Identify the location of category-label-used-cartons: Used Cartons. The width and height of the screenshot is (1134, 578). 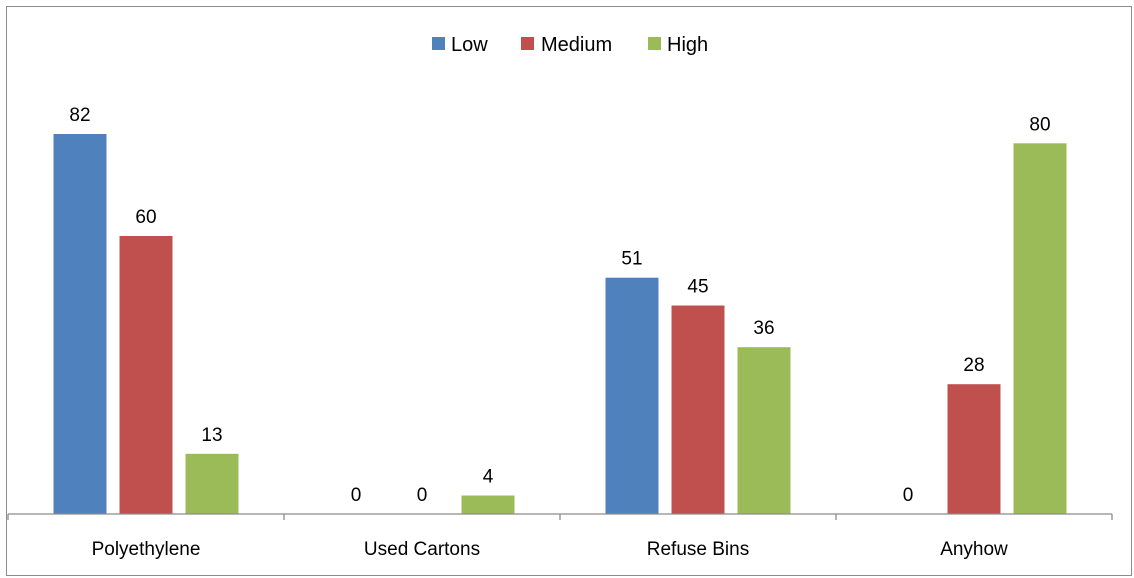
(422, 549).